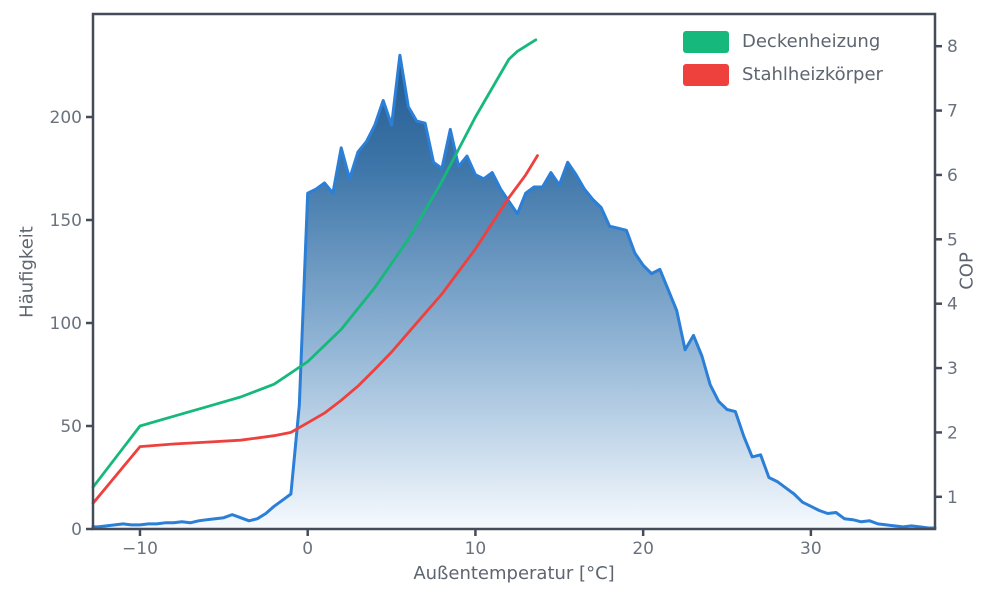  Describe the element at coordinates (952, 176) in the screenshot. I see `y-right-tick-label: 6` at that location.